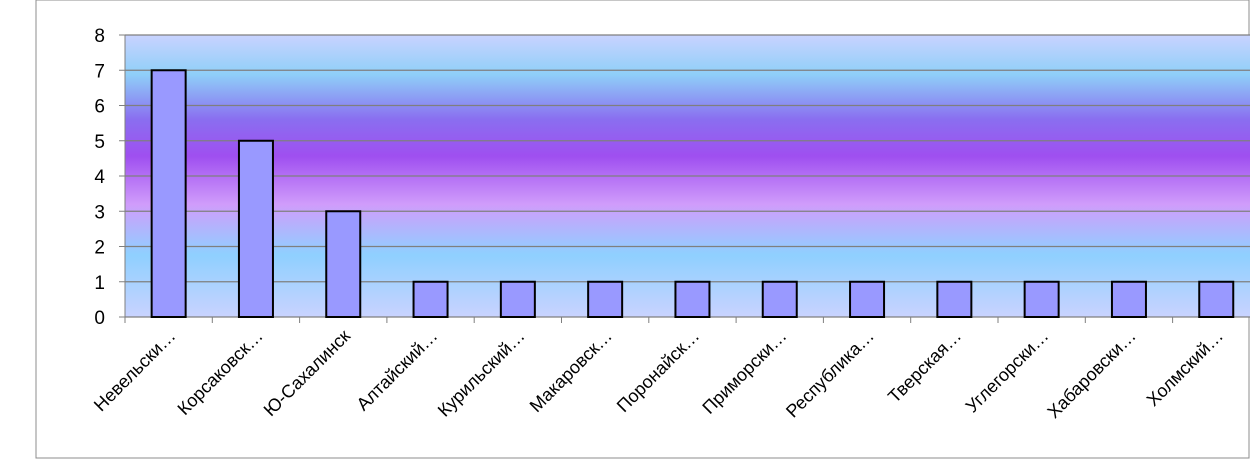  Describe the element at coordinates (99, 36) in the screenshot. I see `y-tick-label: 8` at that location.